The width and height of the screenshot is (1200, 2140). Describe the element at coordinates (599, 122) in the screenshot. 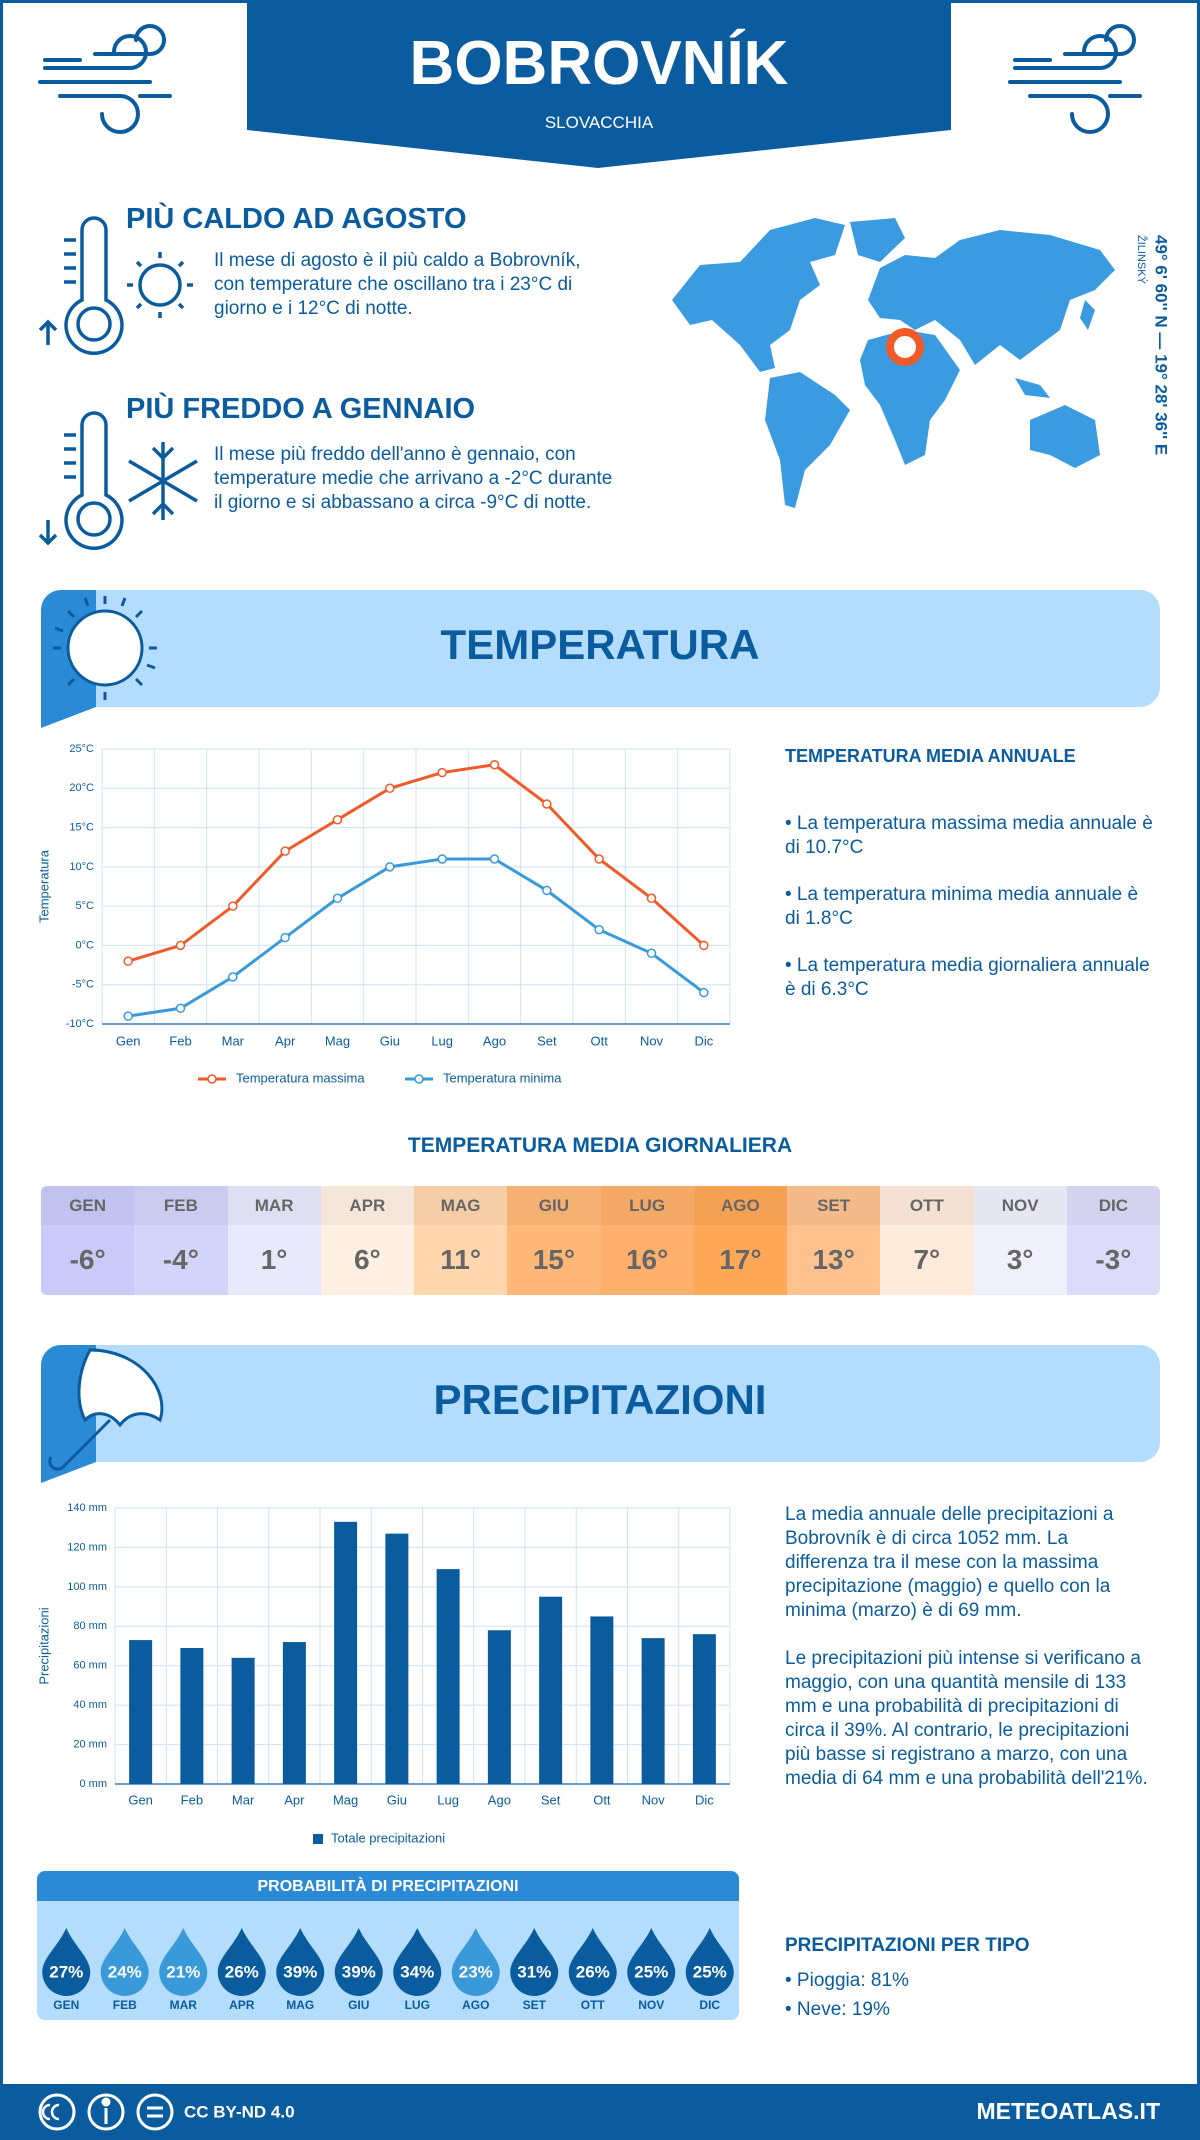

I see `country: SLOVACCHIA` at that location.